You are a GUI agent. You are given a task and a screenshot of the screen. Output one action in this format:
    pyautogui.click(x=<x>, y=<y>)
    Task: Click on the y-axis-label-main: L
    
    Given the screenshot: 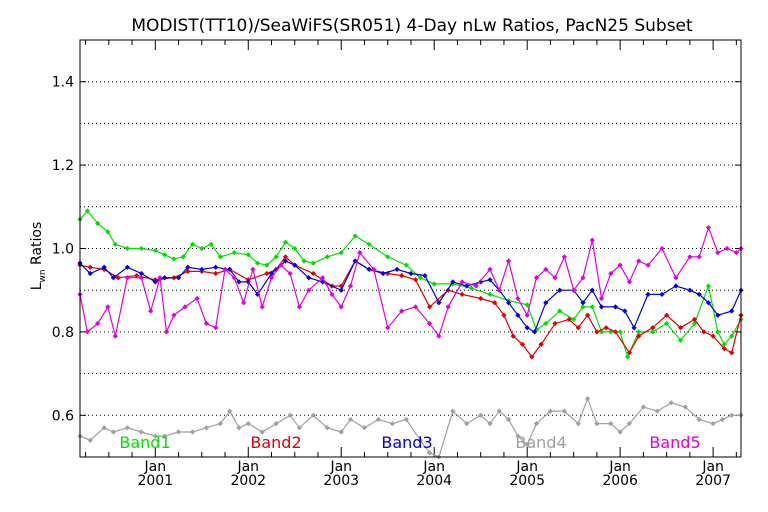 What is the action you would take?
    pyautogui.click(x=37, y=286)
    